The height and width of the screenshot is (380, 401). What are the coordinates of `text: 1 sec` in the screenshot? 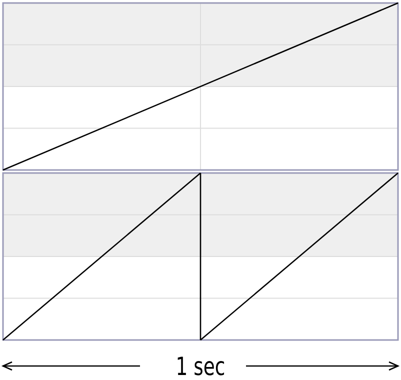 It's located at (201, 366).